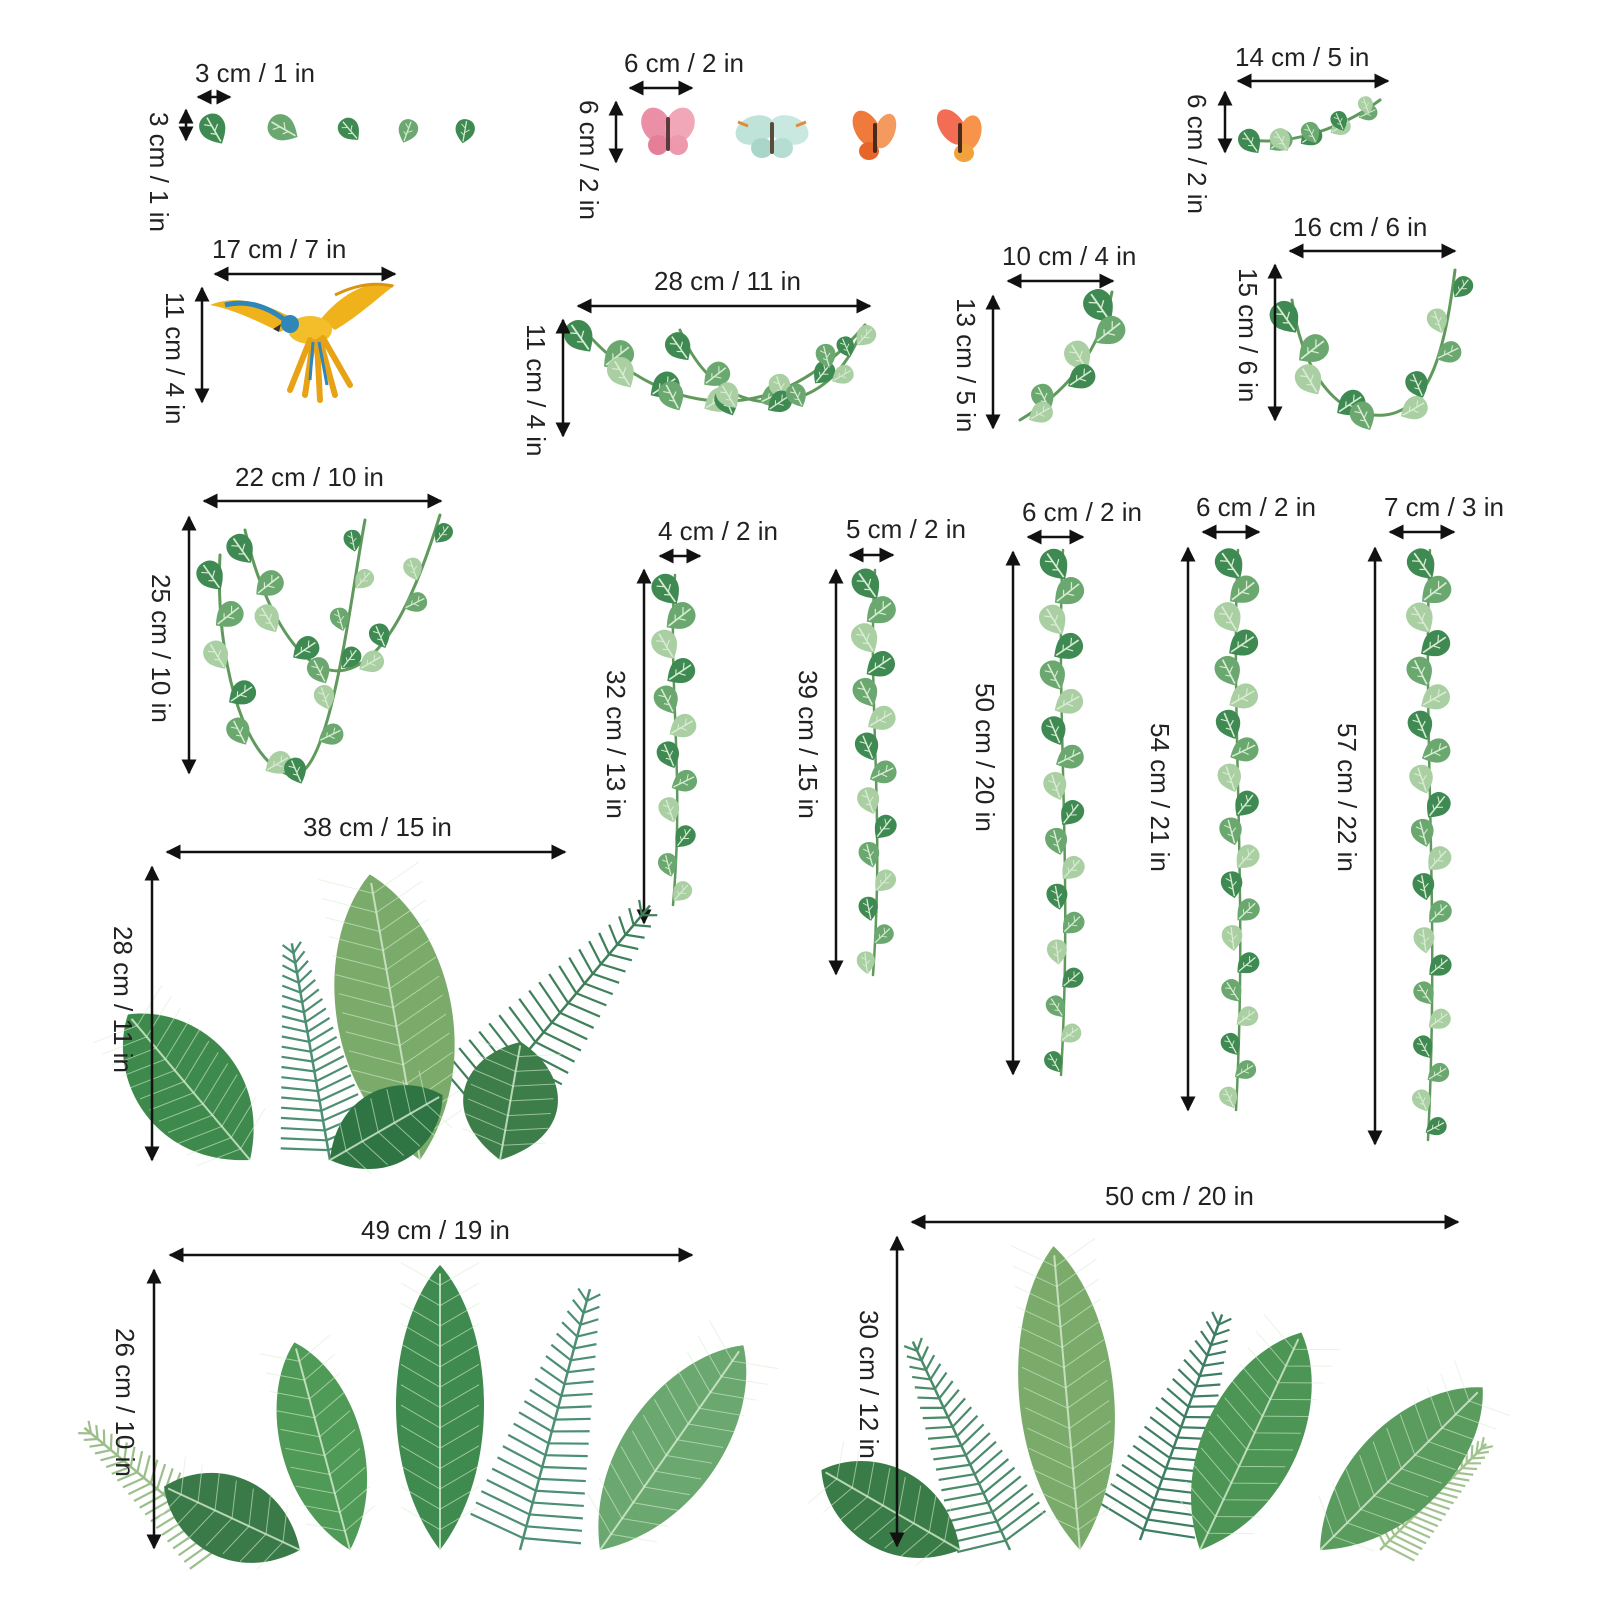 The width and height of the screenshot is (1600, 1600). I want to click on dimension-label: 14 cm / 5 in, so click(1302, 57).